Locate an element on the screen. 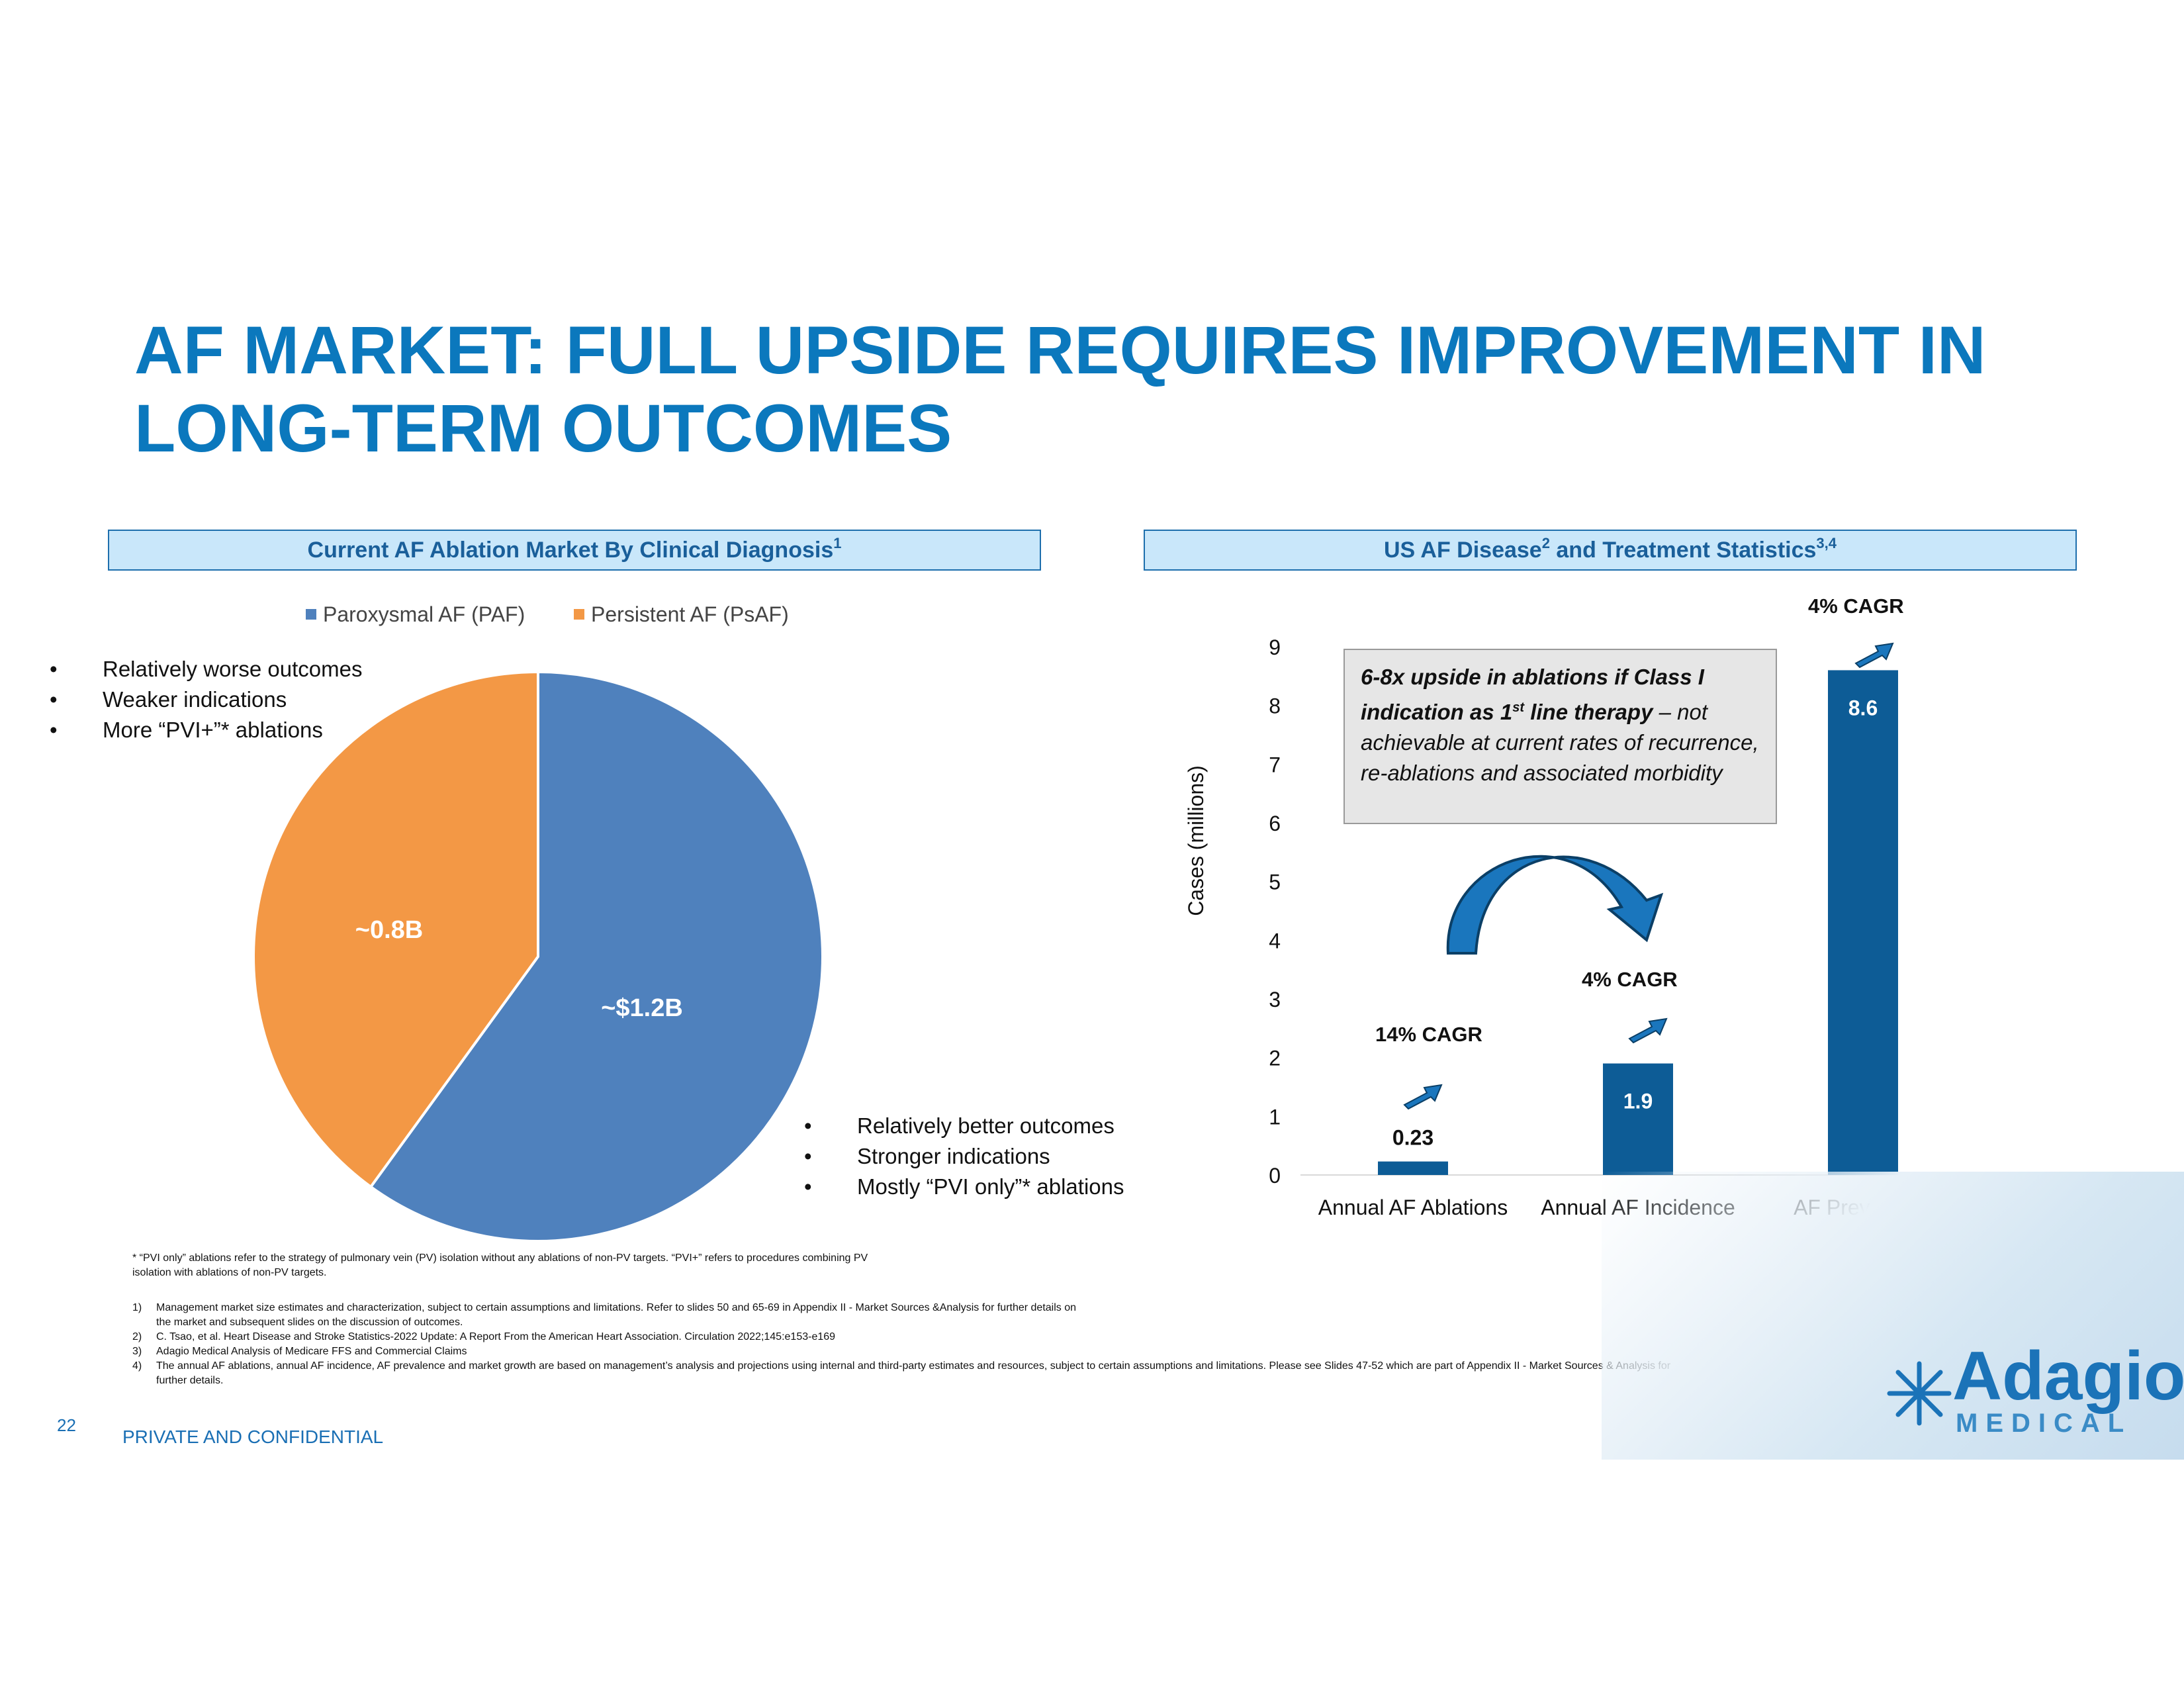  footnote-num: 4) is located at coordinates (137, 1366).